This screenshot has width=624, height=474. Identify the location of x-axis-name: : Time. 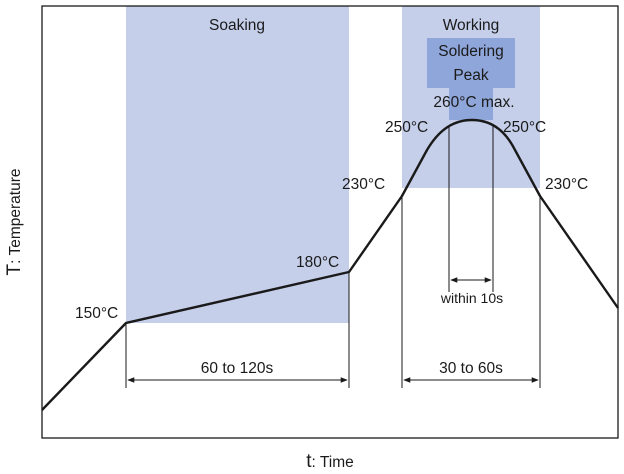
(333, 462).